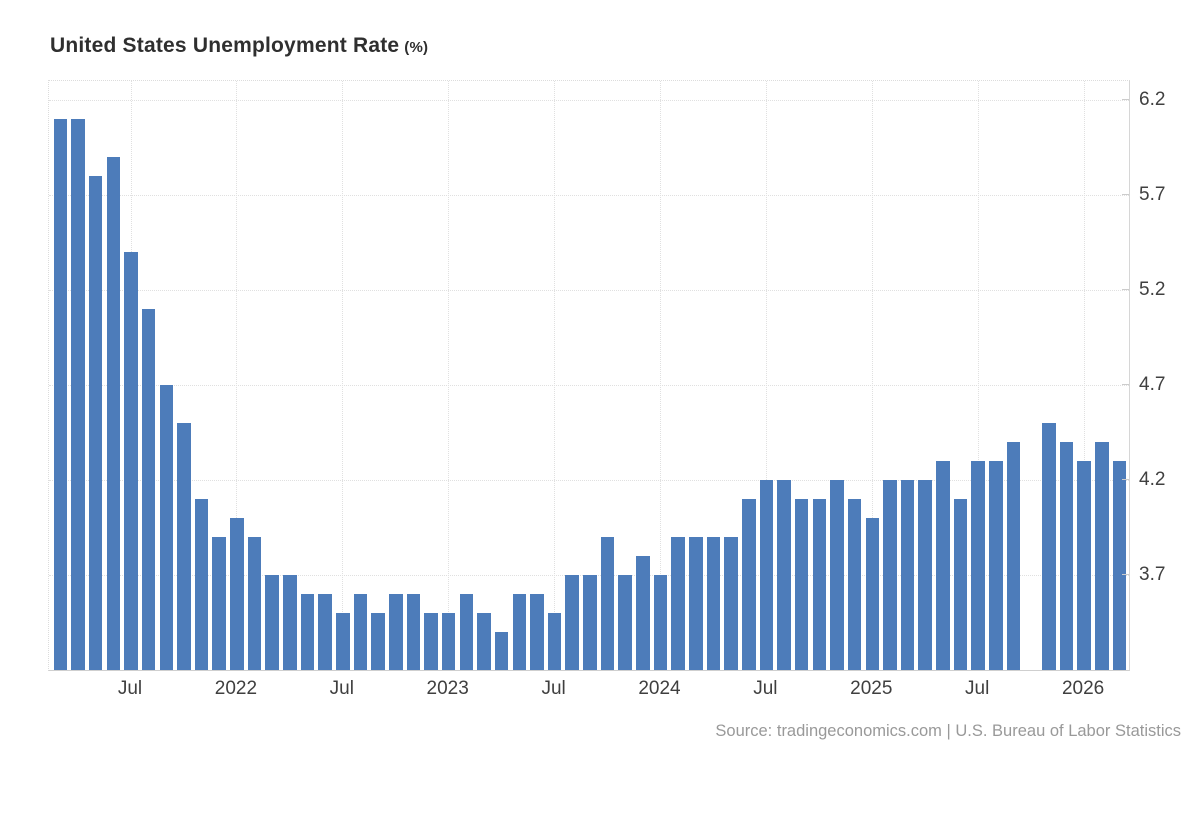 This screenshot has height=820, width=1200. I want to click on y-axis-label-5.2: 5.2, so click(1152, 289).